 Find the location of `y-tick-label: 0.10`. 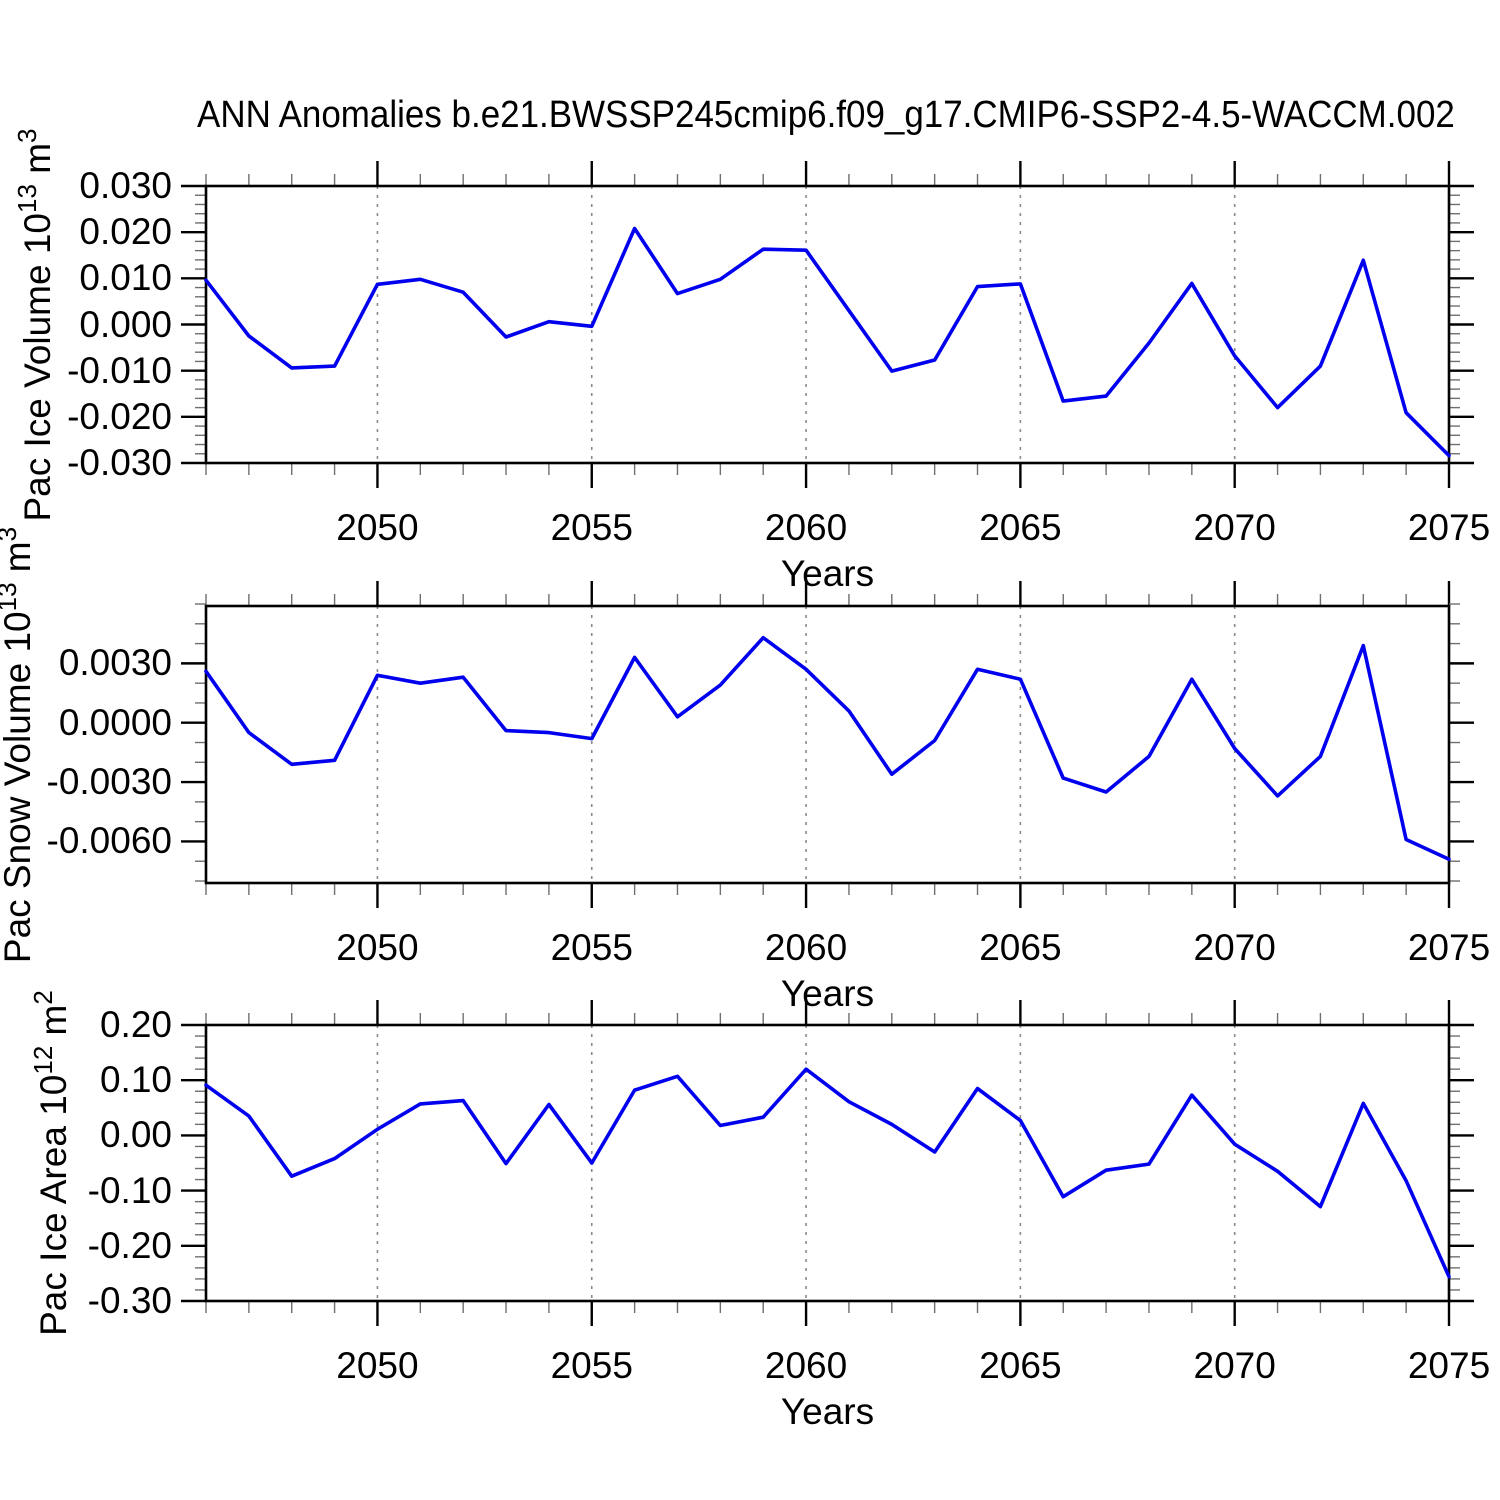

y-tick-label: 0.10 is located at coordinates (135, 1080).